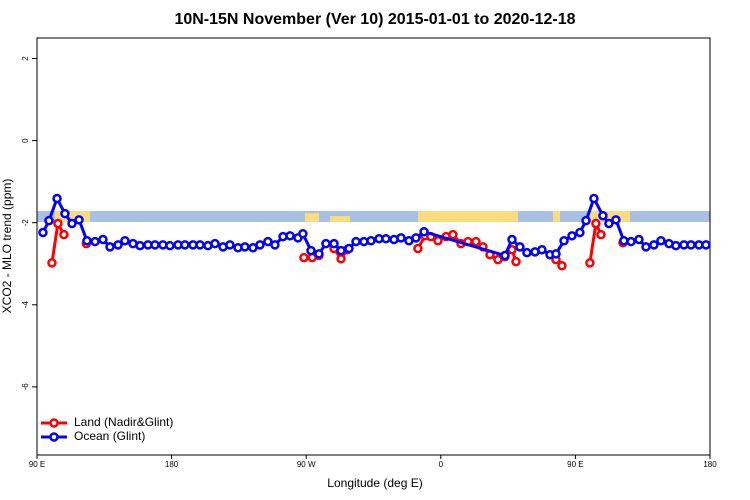 The image size is (750, 500). What do you see at coordinates (25, 305) in the screenshot?
I see `y-tick-label: -4` at bounding box center [25, 305].